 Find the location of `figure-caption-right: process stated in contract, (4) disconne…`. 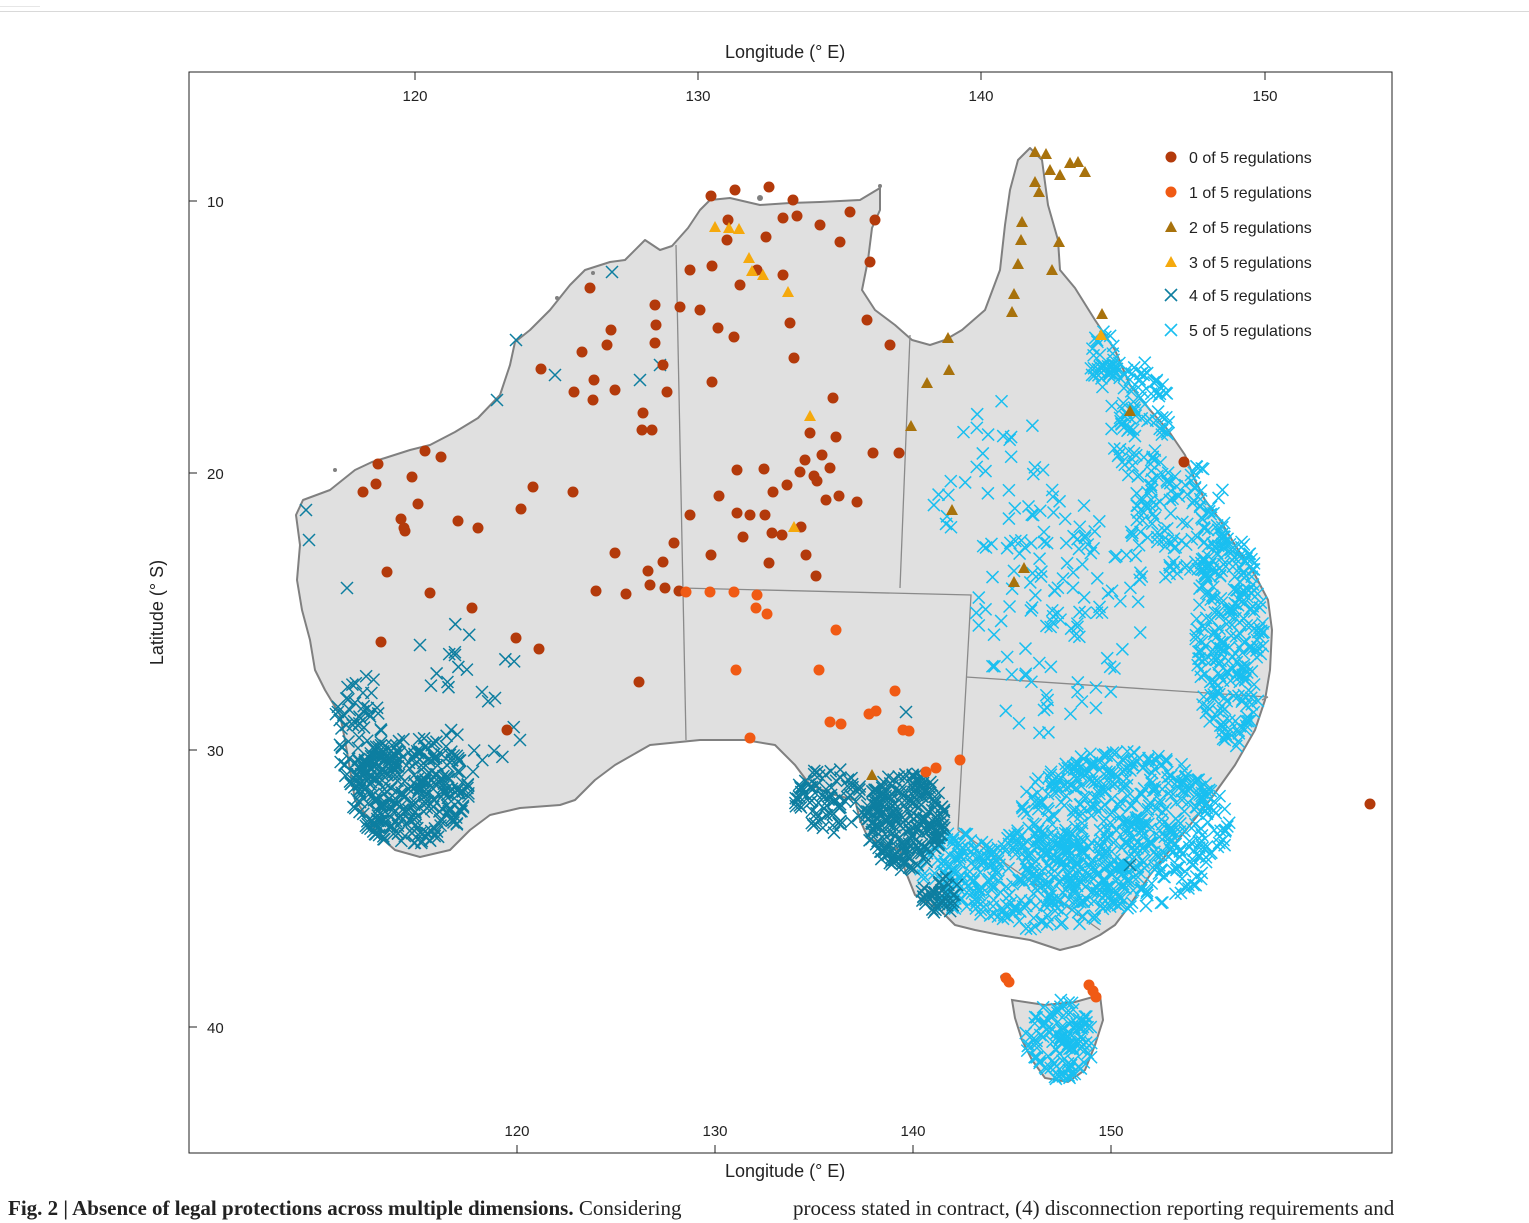

figure-caption-right: process stated in contract, (4) disconne… is located at coordinates (1094, 1208).